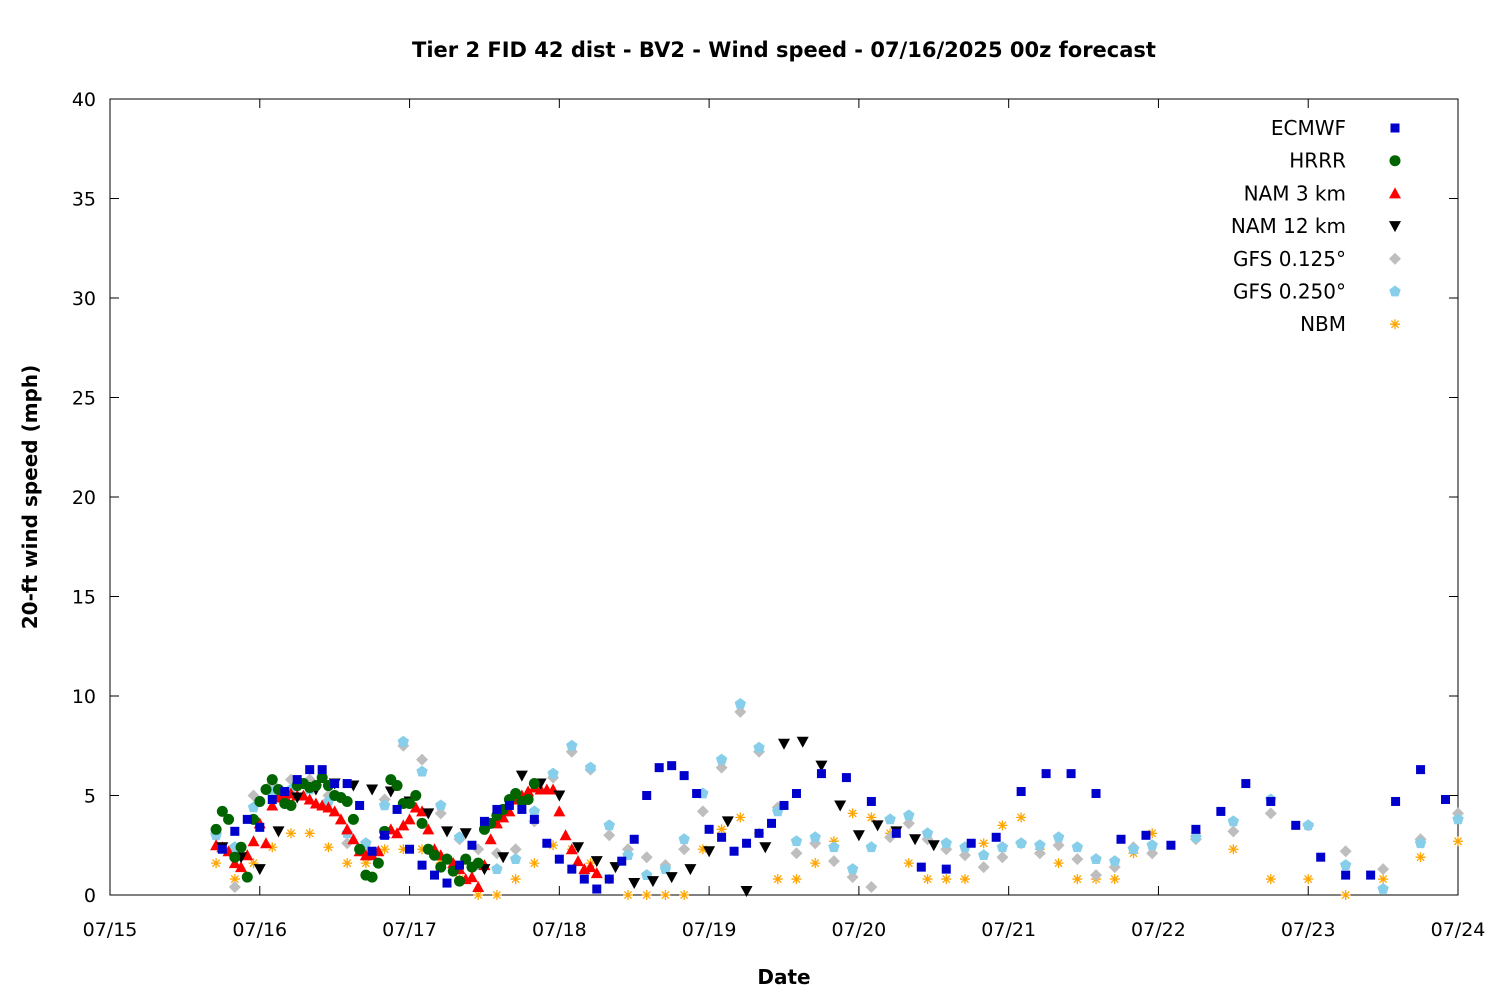 Image resolution: width=1500 pixels, height=1005 pixels. I want to click on x-tick-label: 07/16, so click(259, 930).